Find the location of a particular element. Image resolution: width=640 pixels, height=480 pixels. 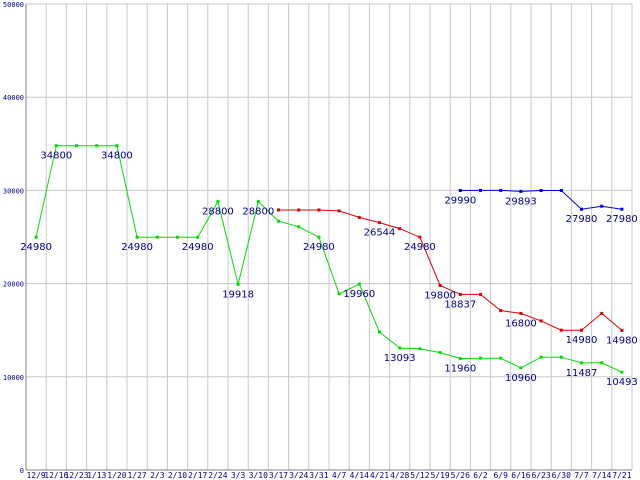

y-tick-label: 50000 is located at coordinates (13, 5).